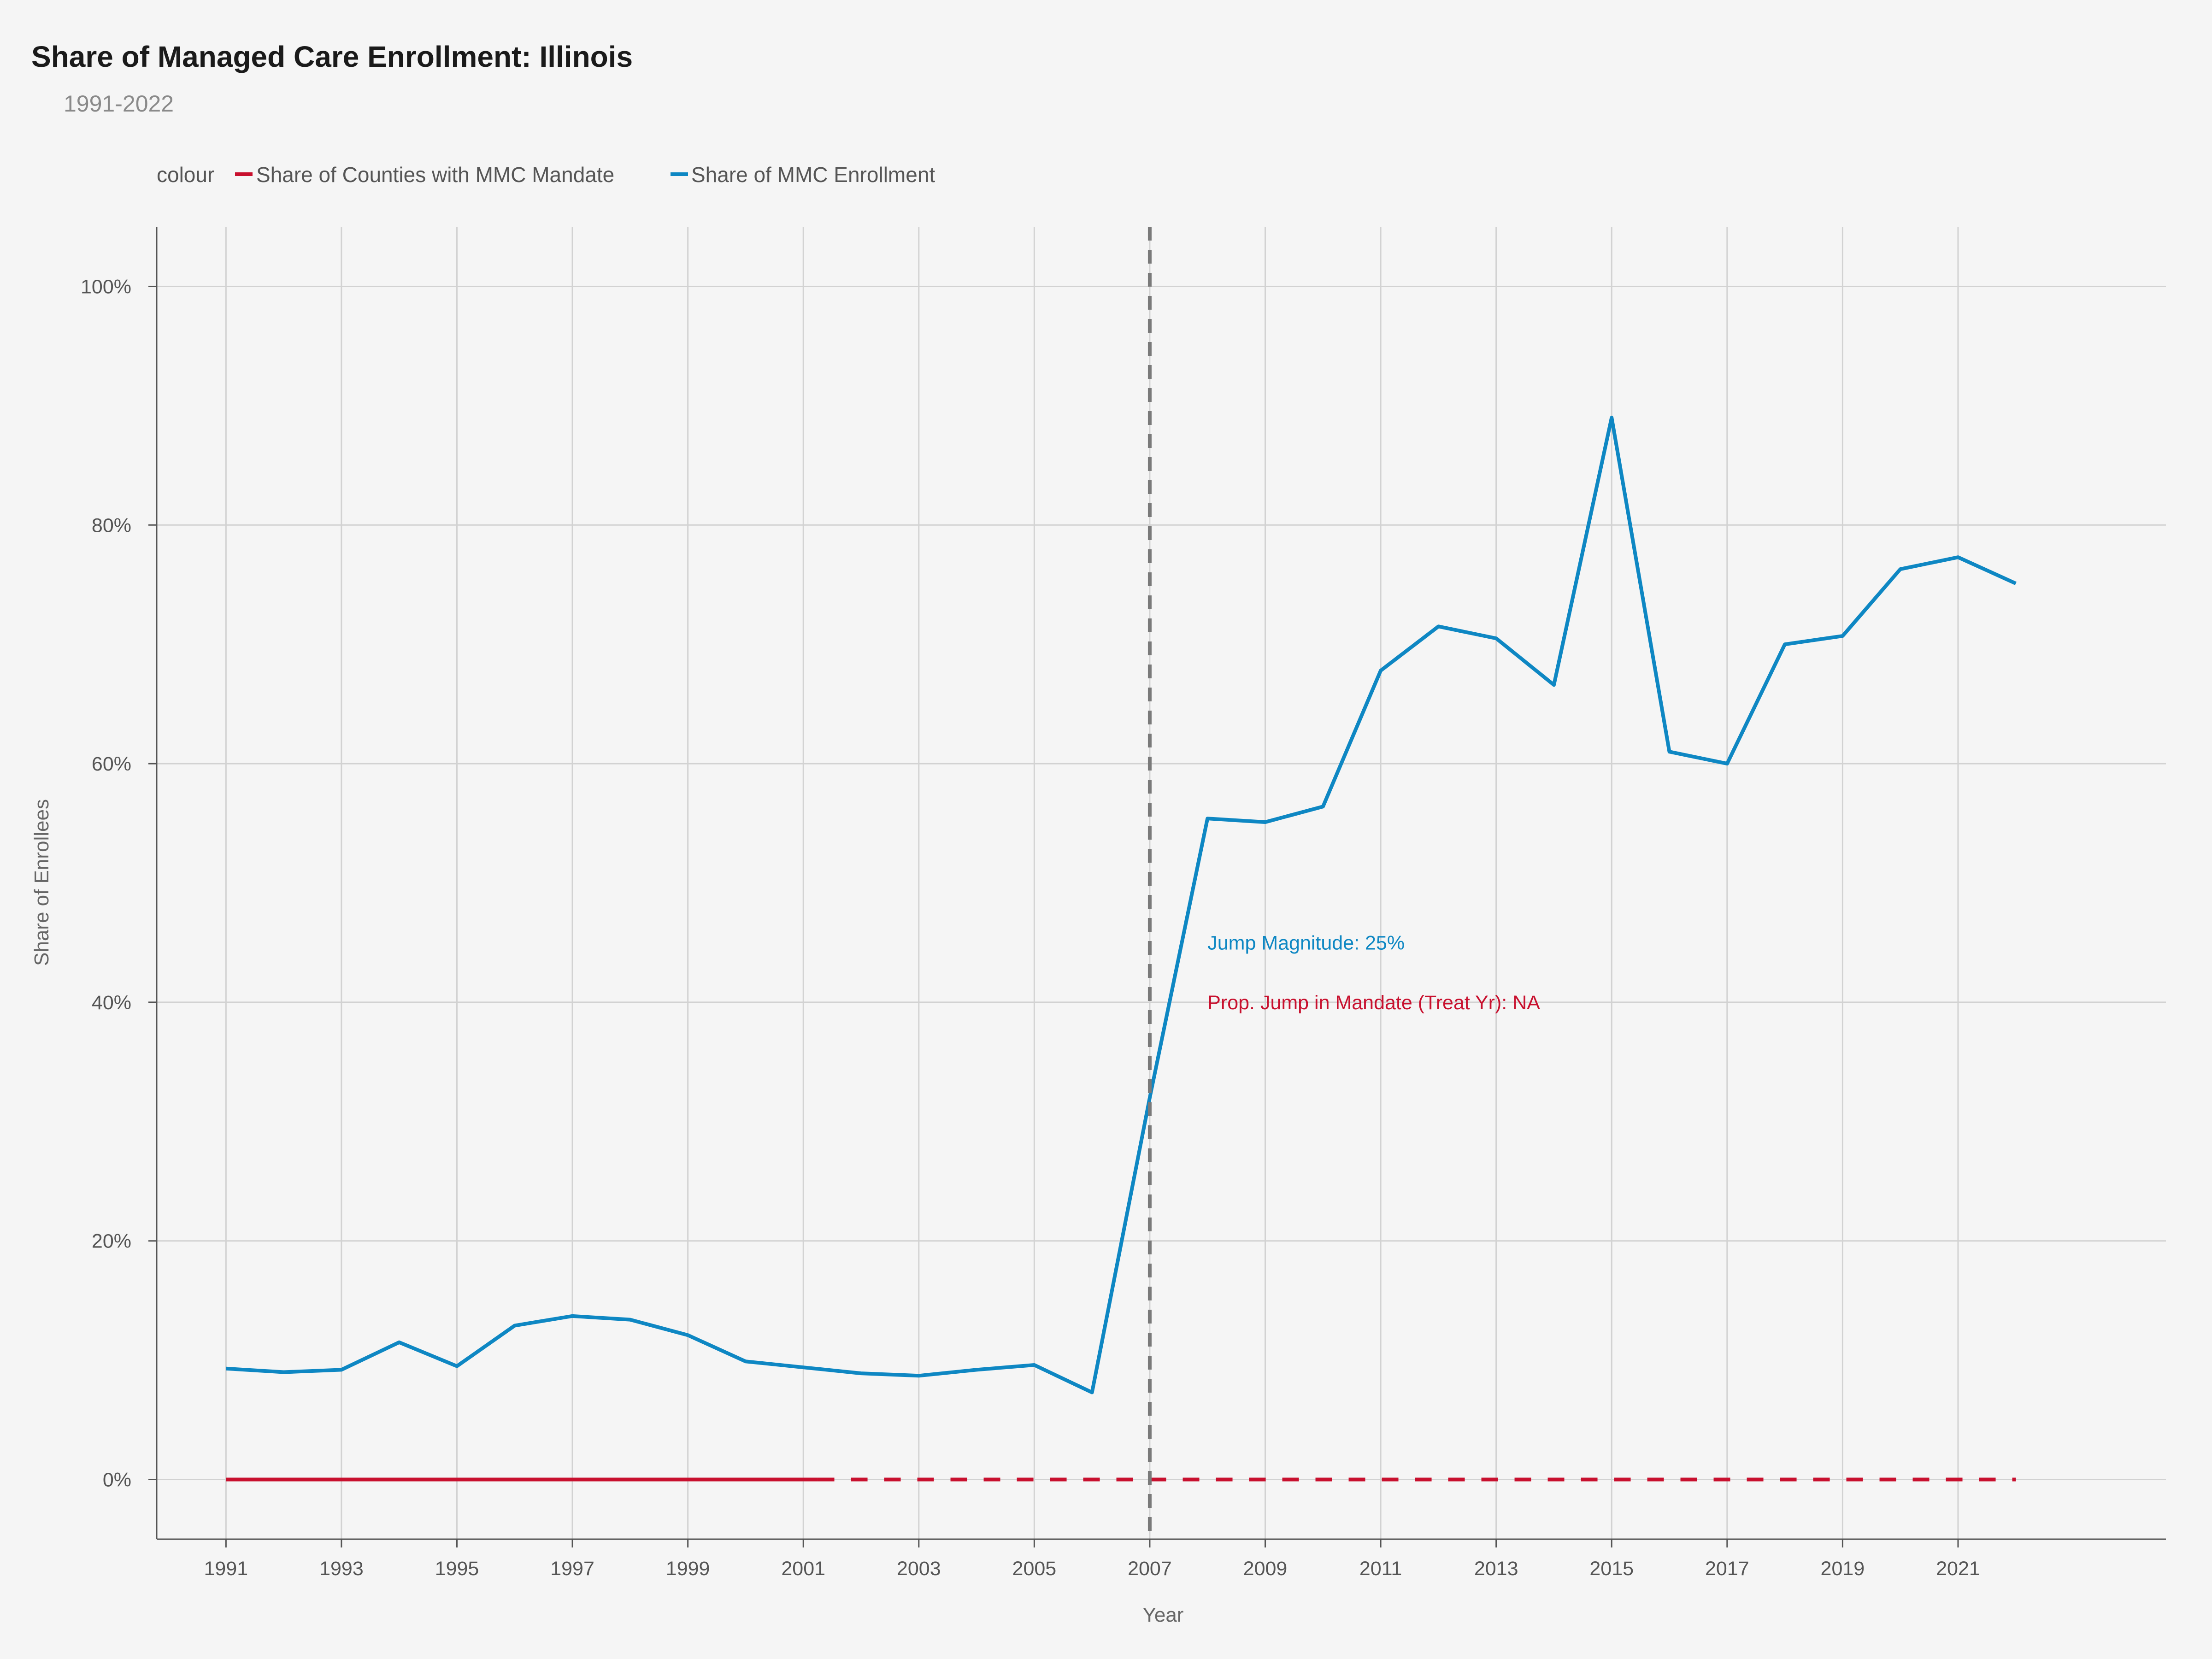 The height and width of the screenshot is (1659, 2212). I want to click on x-tick-label-2003: 2003, so click(919, 1569).